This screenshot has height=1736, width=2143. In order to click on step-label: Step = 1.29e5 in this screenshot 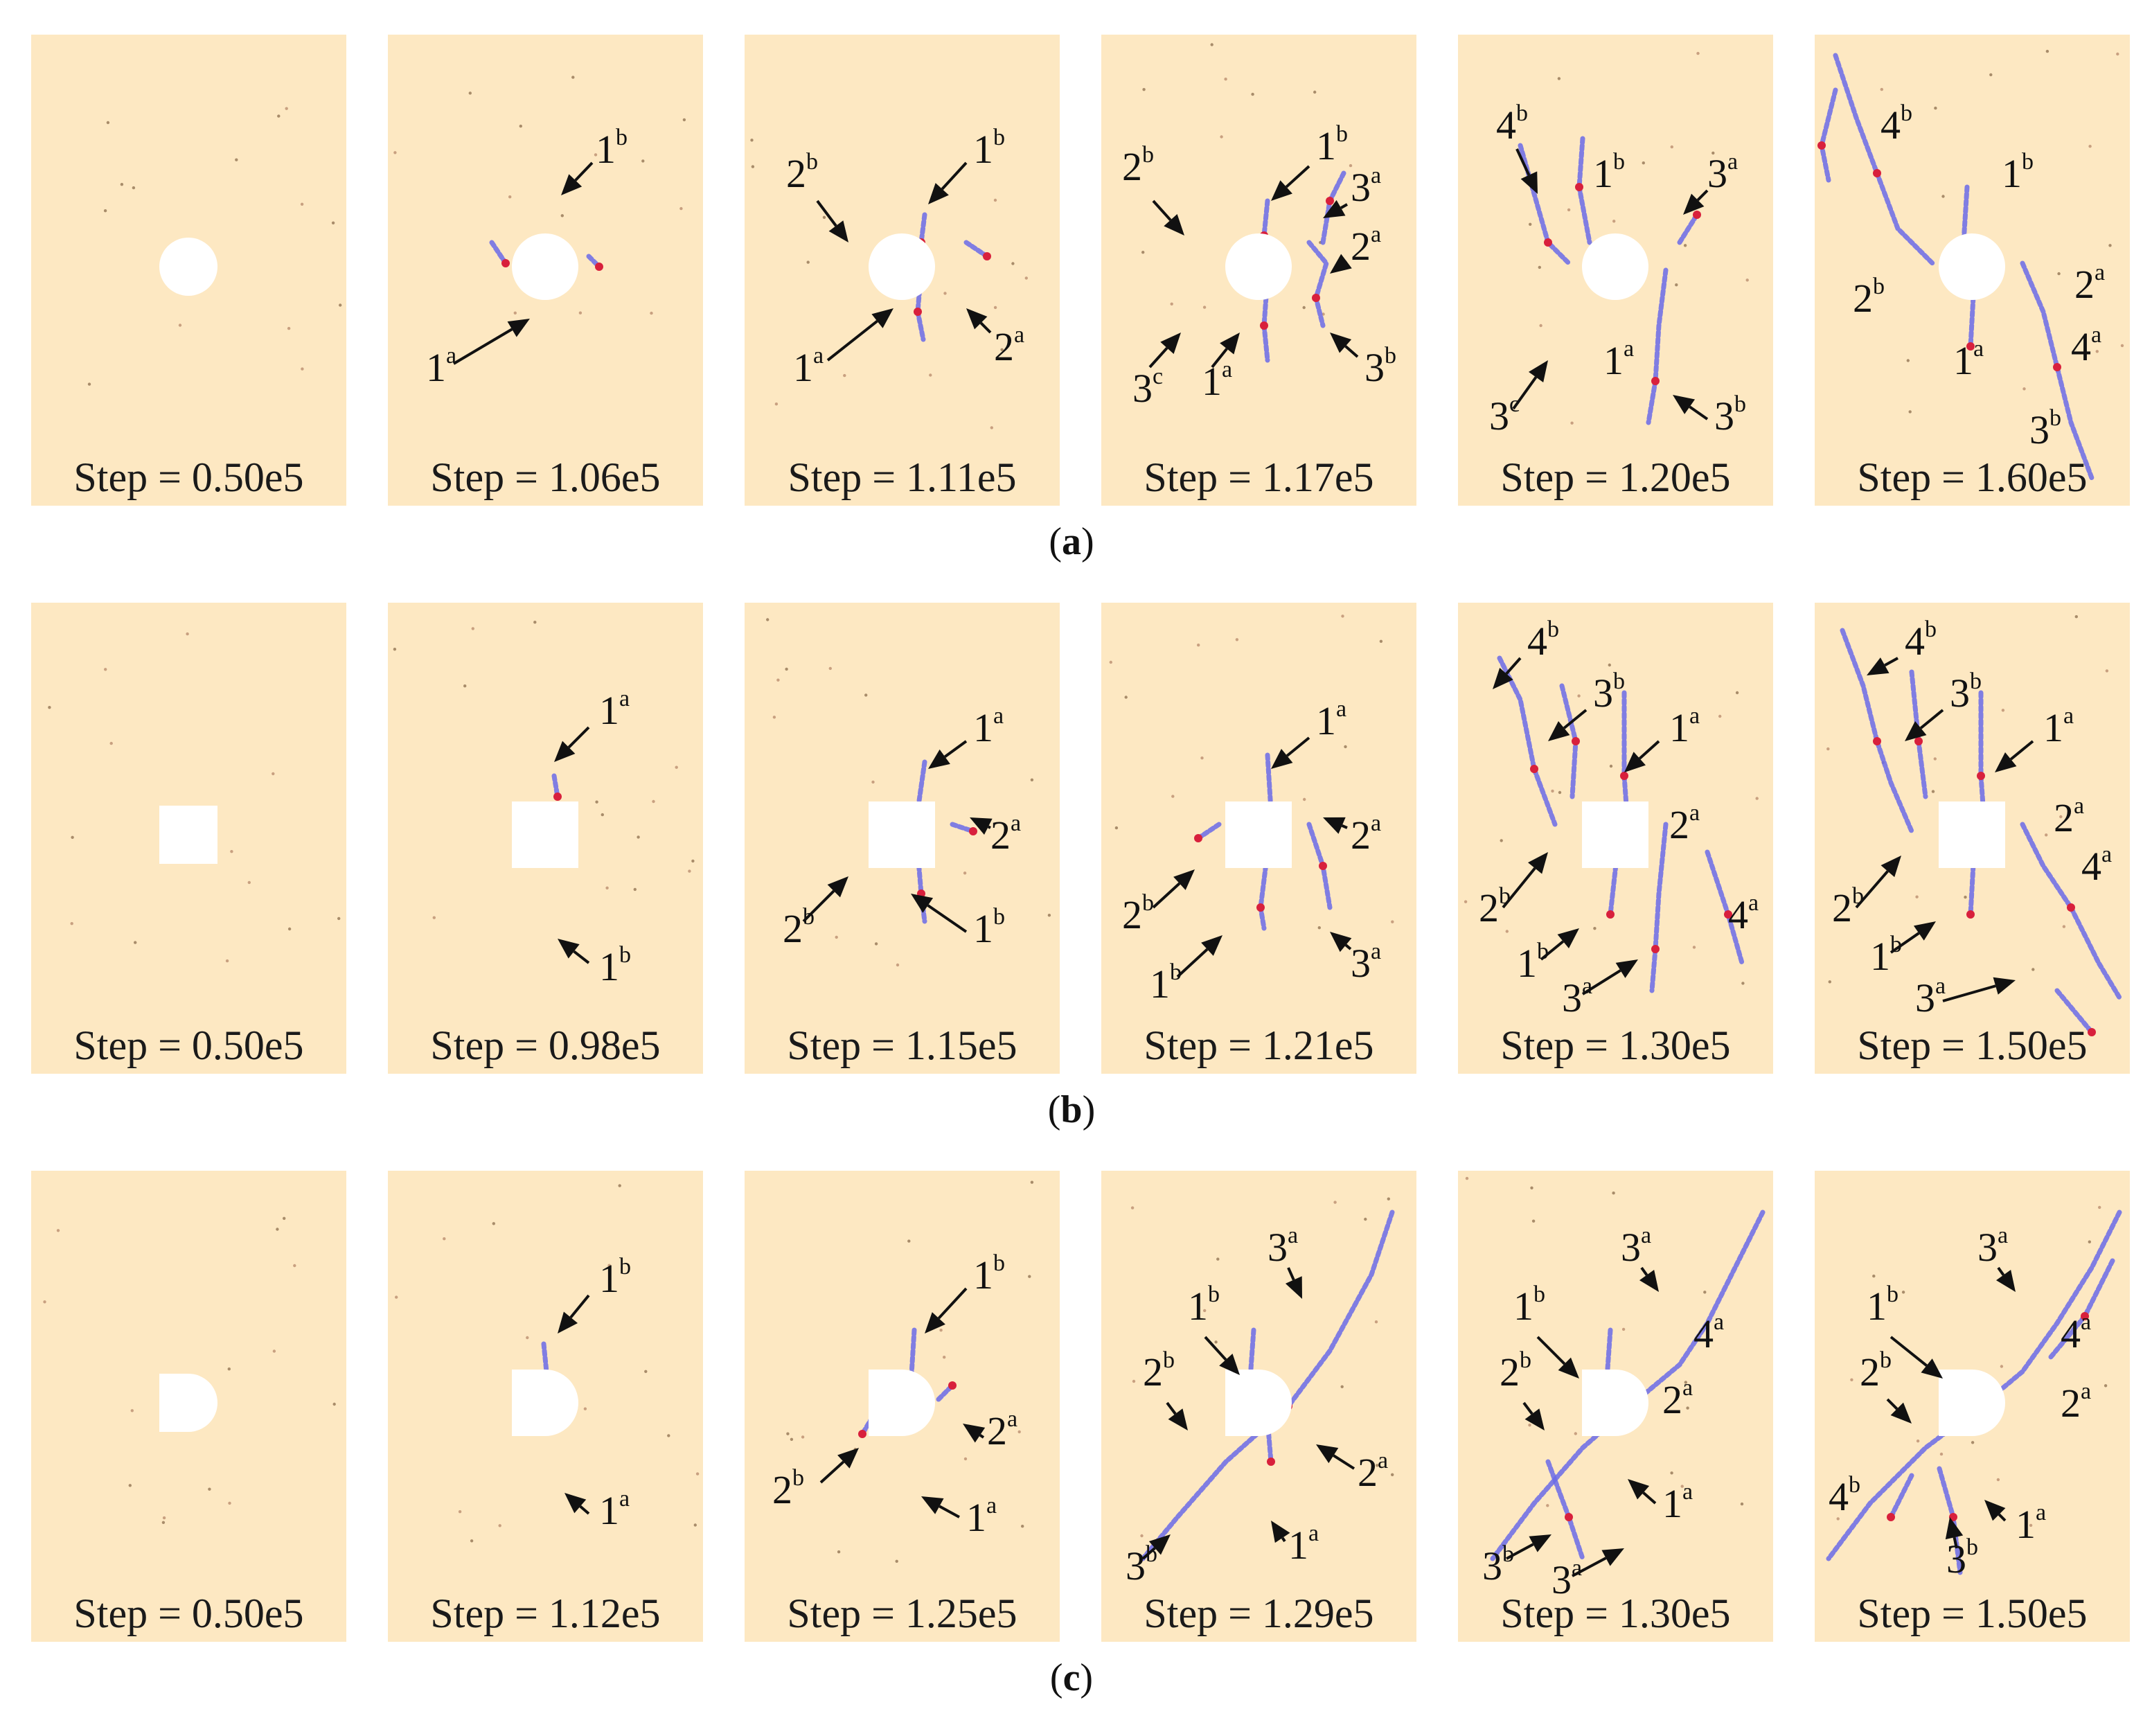, I will do `click(1259, 1614)`.